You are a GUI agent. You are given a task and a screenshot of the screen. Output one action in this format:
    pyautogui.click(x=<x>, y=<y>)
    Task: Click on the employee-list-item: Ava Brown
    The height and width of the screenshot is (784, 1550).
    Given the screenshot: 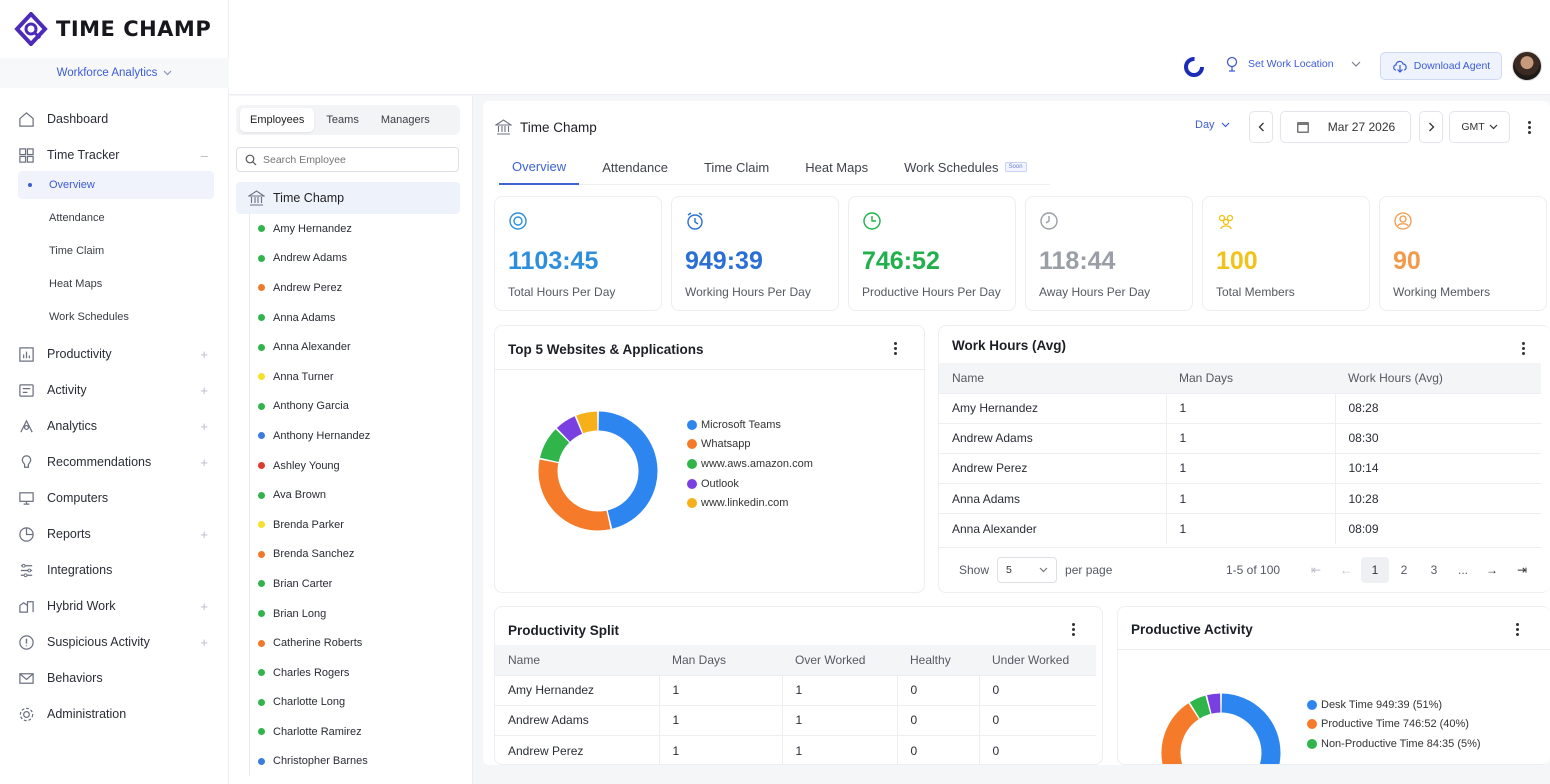 What is the action you would take?
    pyautogui.click(x=354, y=495)
    